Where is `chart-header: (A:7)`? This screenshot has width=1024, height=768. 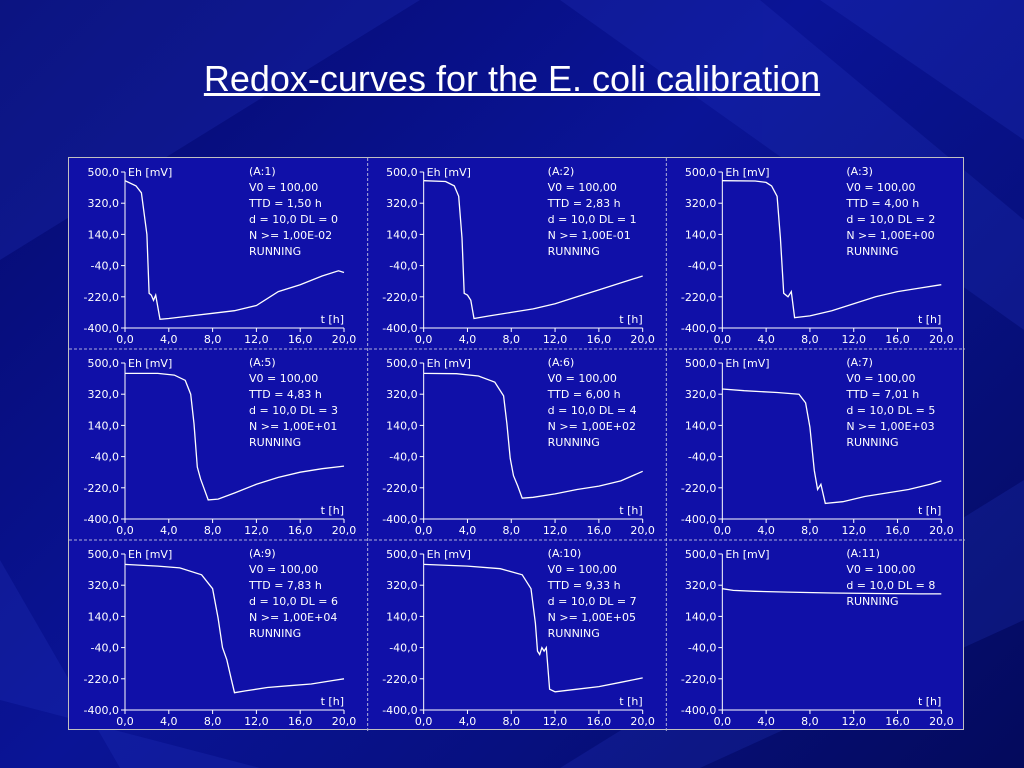
chart-header: (A:7) is located at coordinates (859, 362).